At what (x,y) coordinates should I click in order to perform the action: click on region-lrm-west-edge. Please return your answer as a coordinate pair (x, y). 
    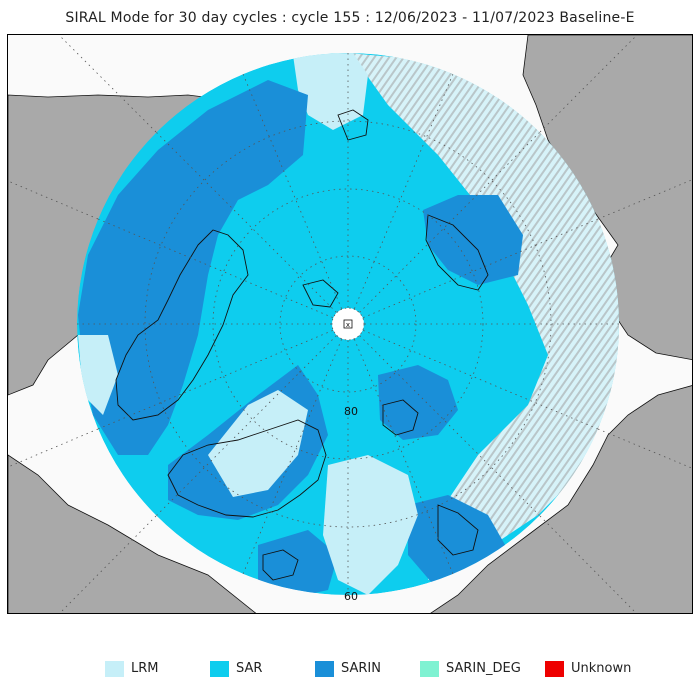
    Looking at the image, I should click on (98, 375).